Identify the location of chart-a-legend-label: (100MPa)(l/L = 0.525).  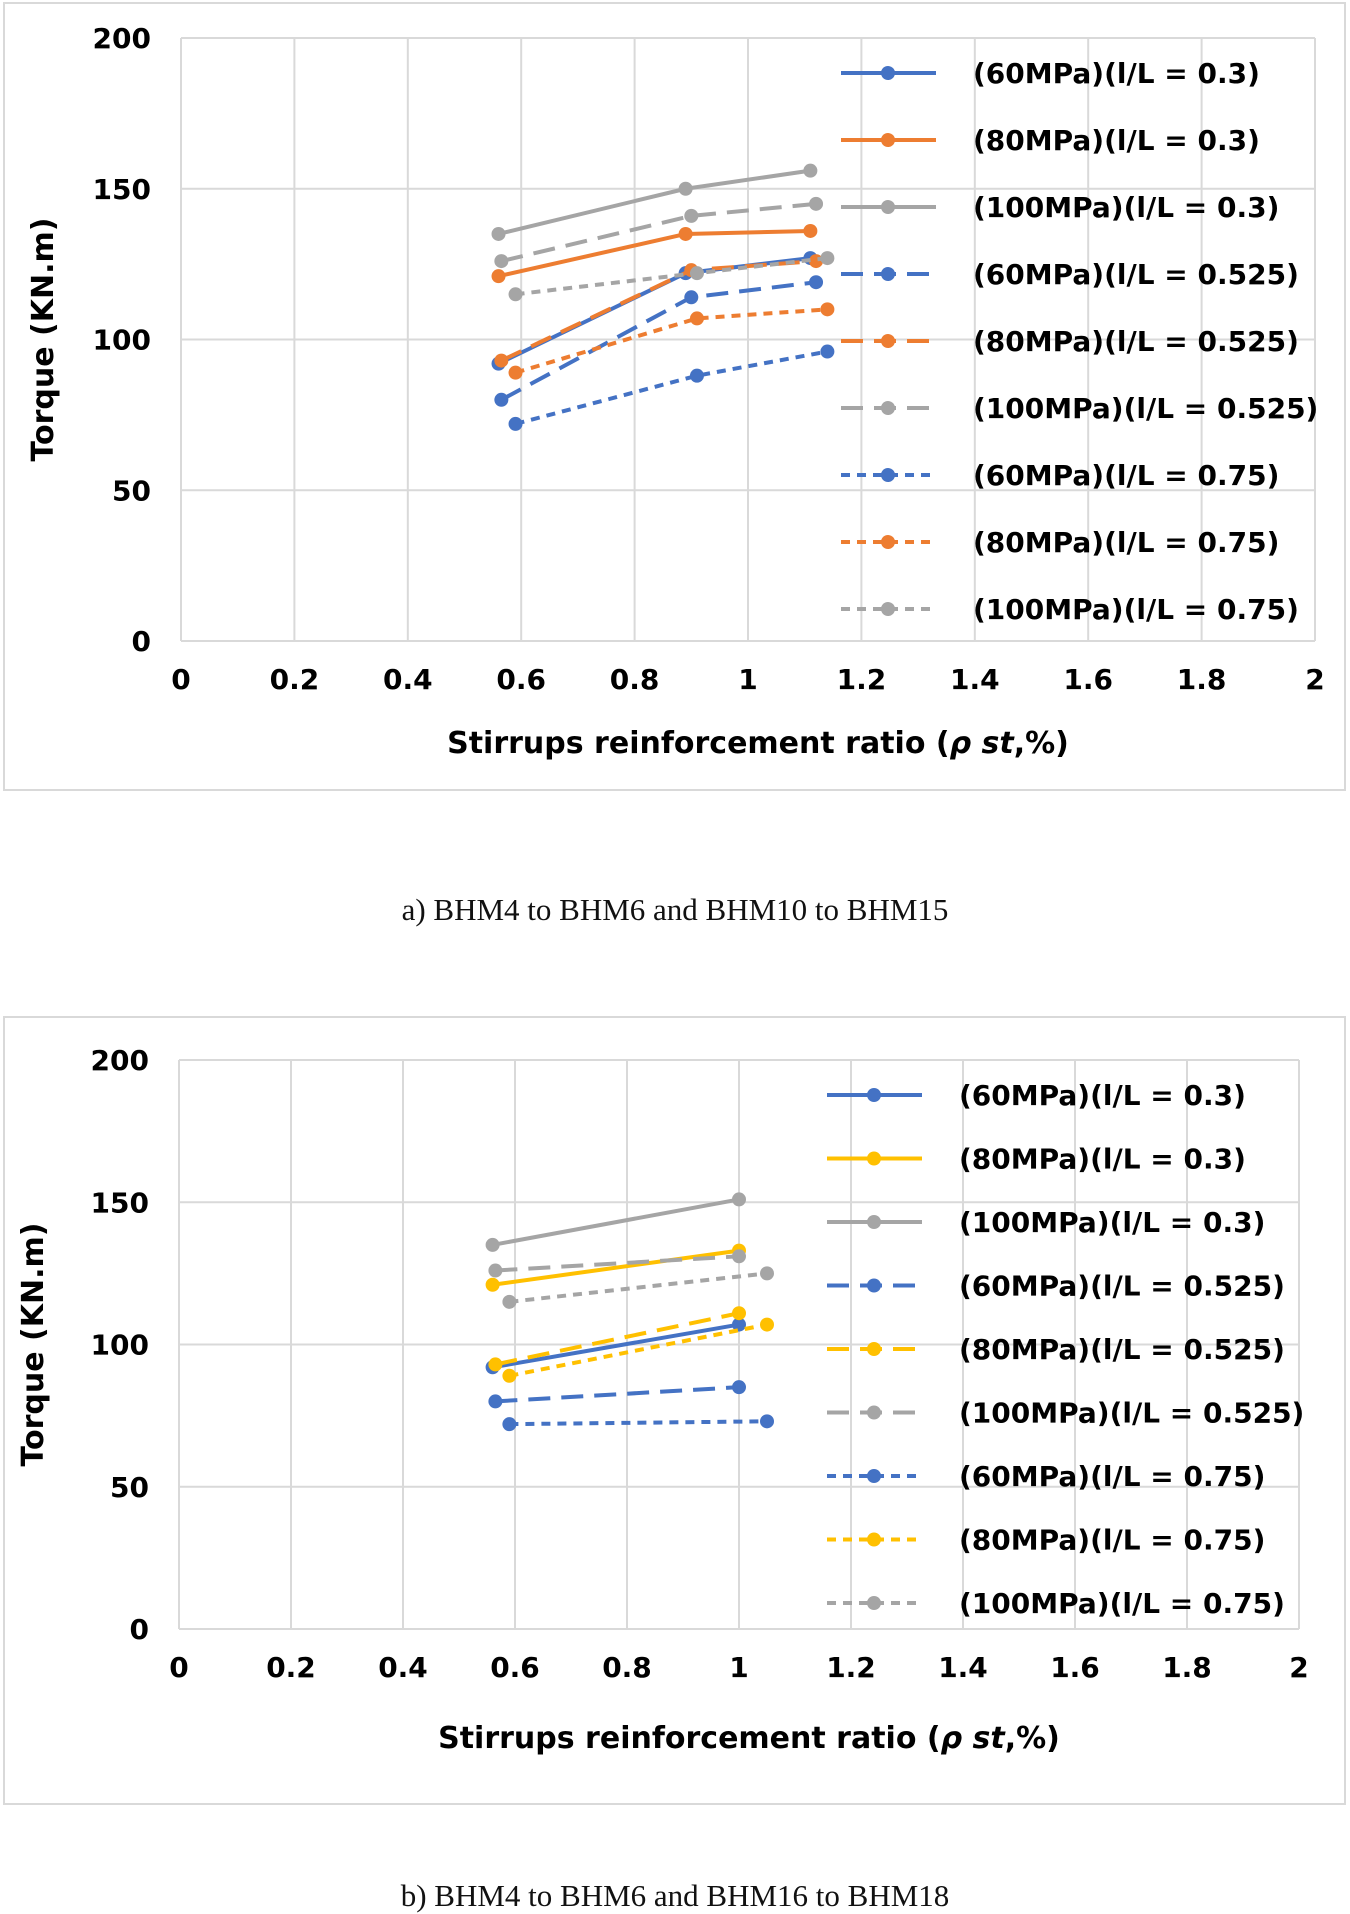
(1145, 408).